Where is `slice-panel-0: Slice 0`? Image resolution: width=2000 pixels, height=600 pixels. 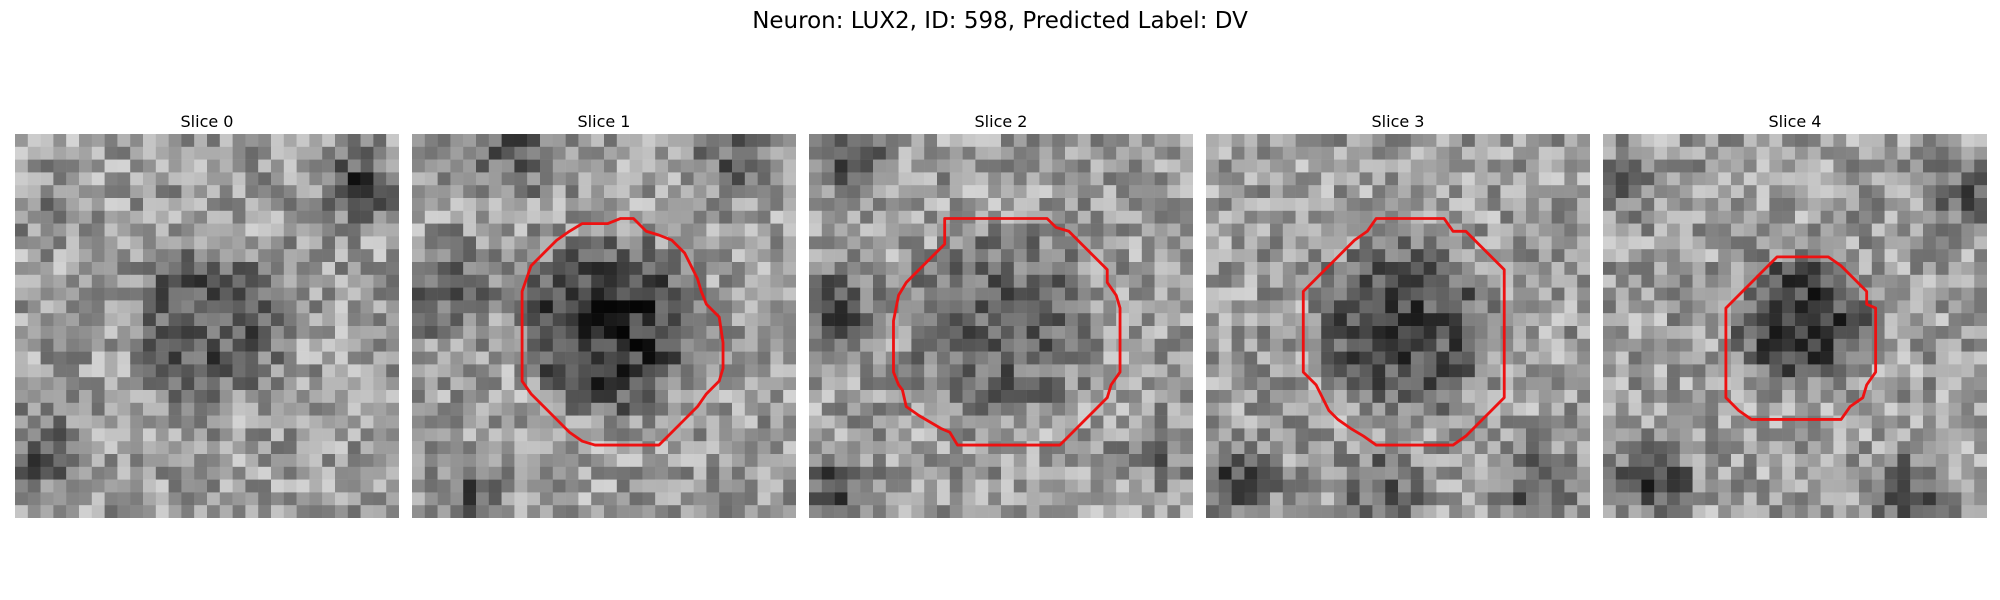 slice-panel-0: Slice 0 is located at coordinates (207, 314).